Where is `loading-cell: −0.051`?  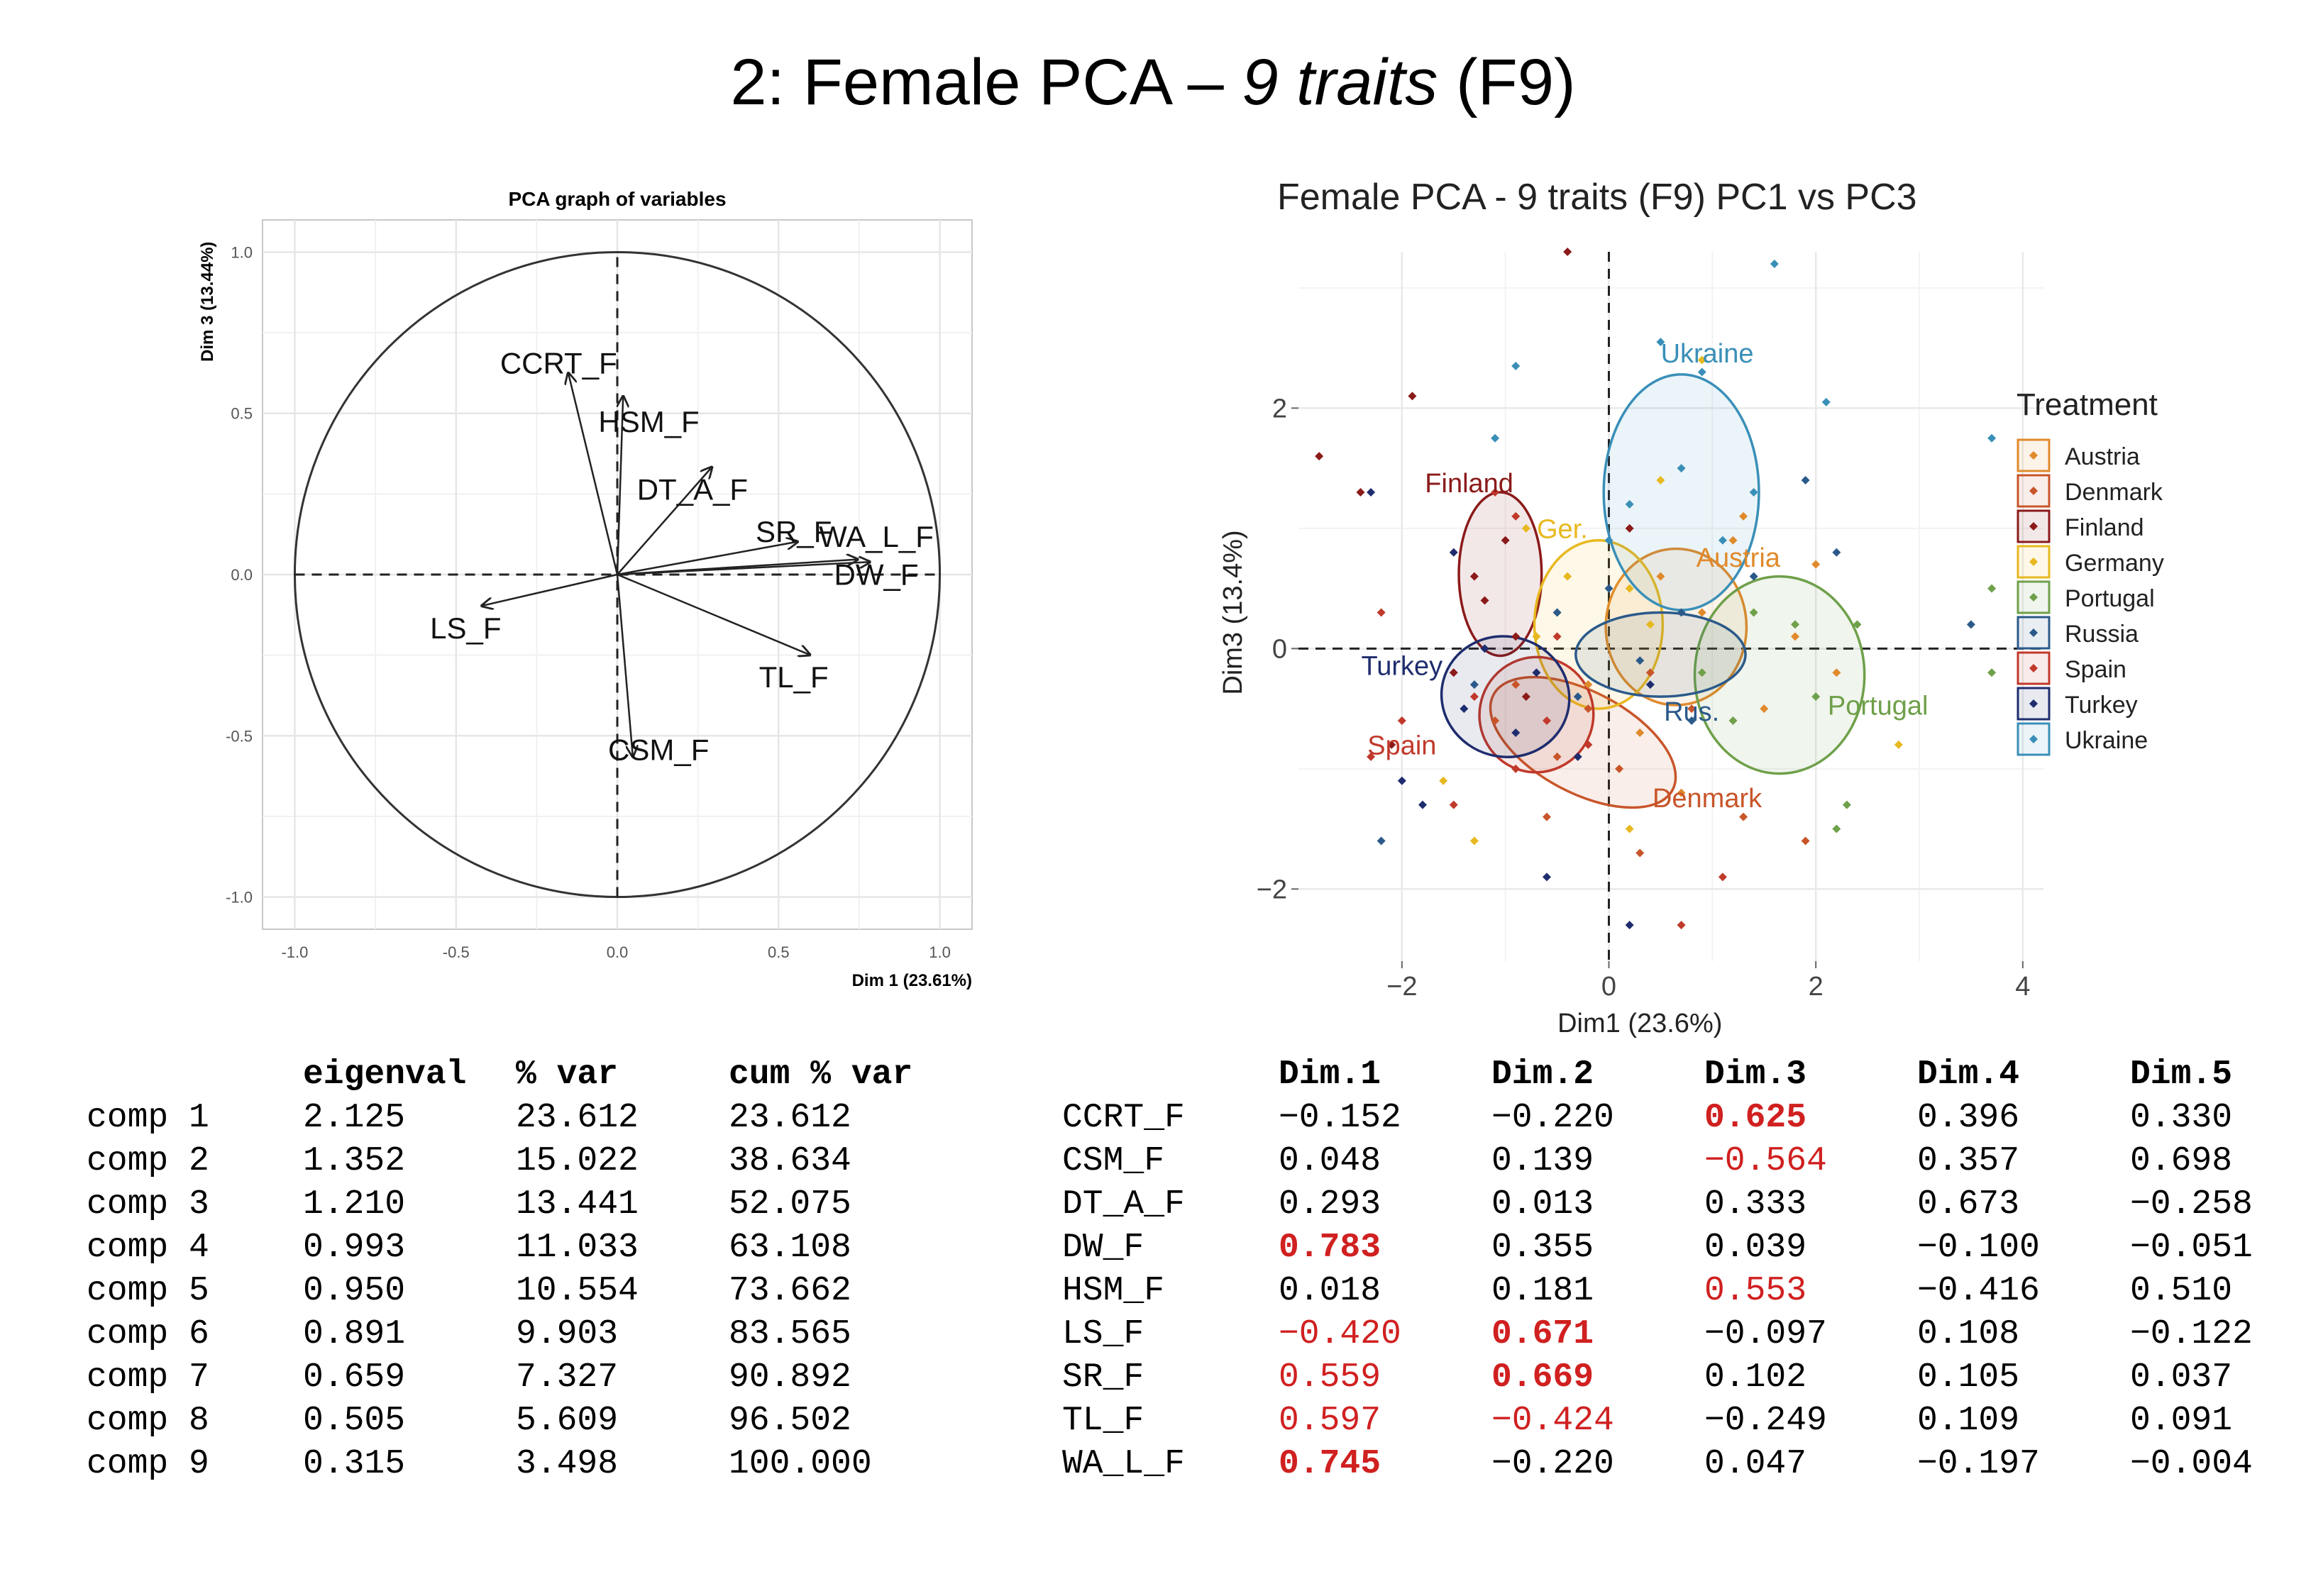 loading-cell: −0.051 is located at coordinates (2191, 1247).